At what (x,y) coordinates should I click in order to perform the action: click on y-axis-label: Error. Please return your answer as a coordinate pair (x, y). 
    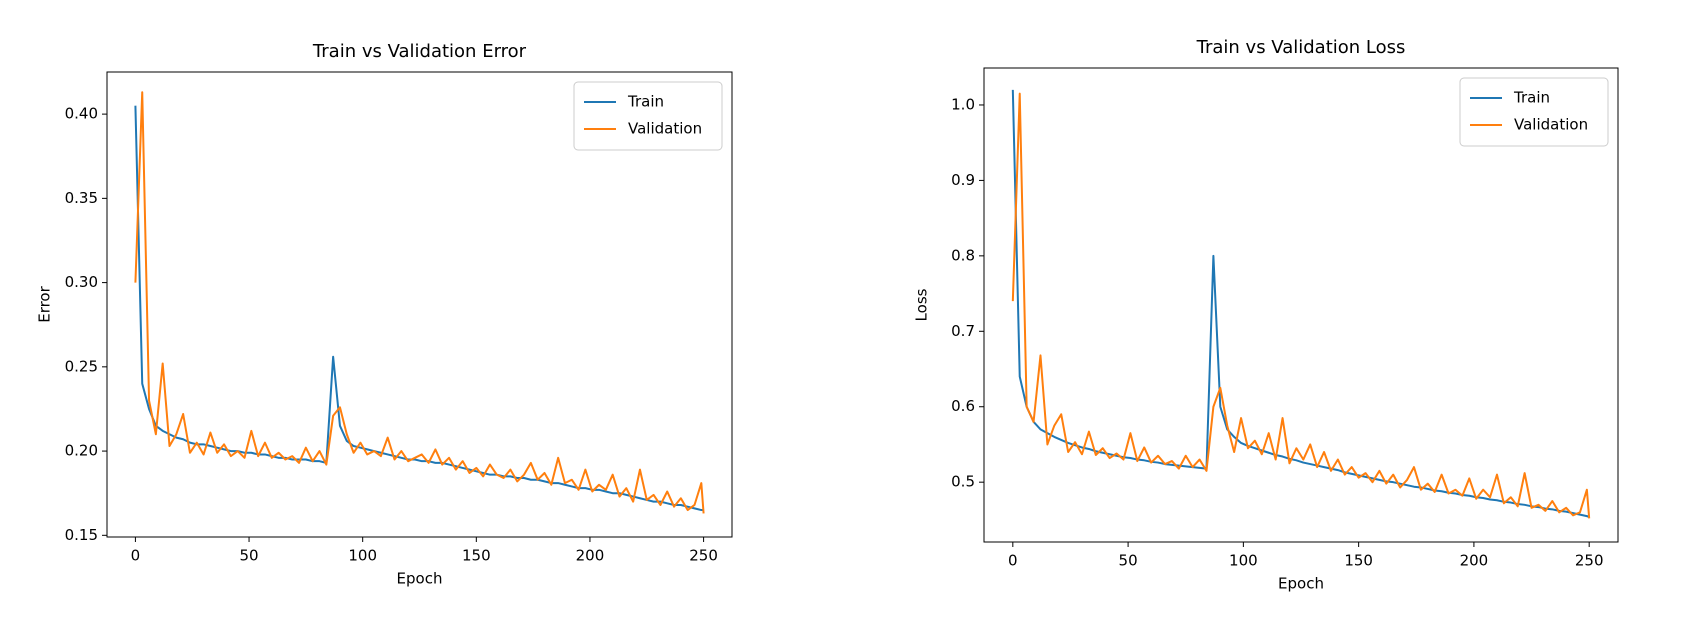
    Looking at the image, I should click on (45, 303).